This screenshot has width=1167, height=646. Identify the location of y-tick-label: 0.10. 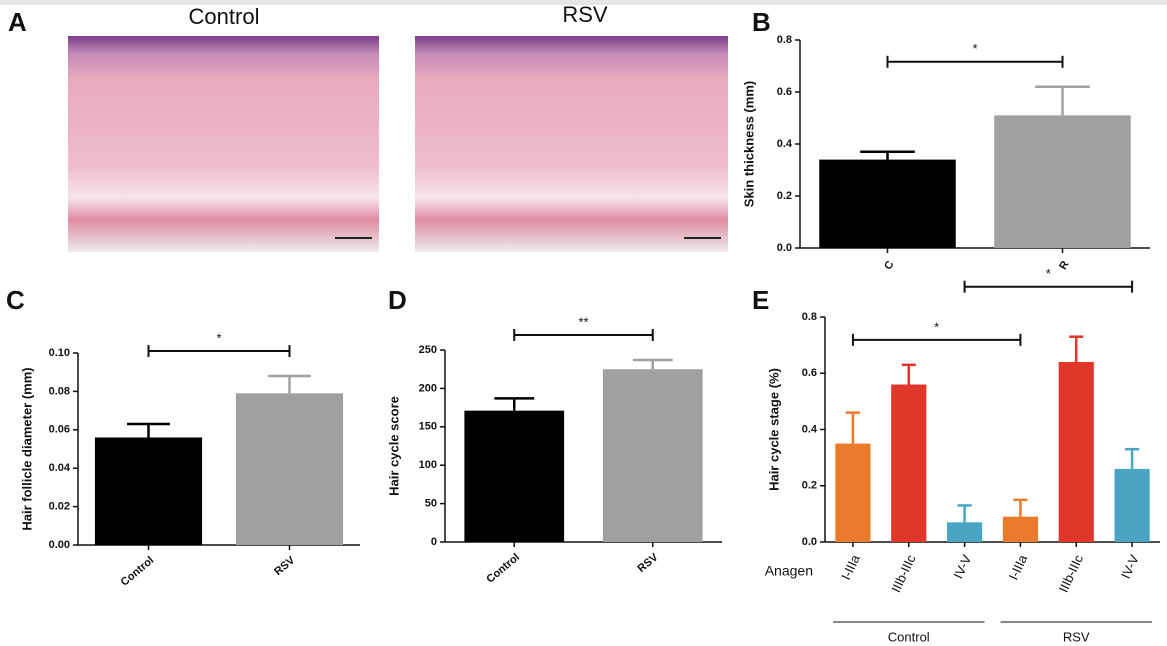
(59, 353).